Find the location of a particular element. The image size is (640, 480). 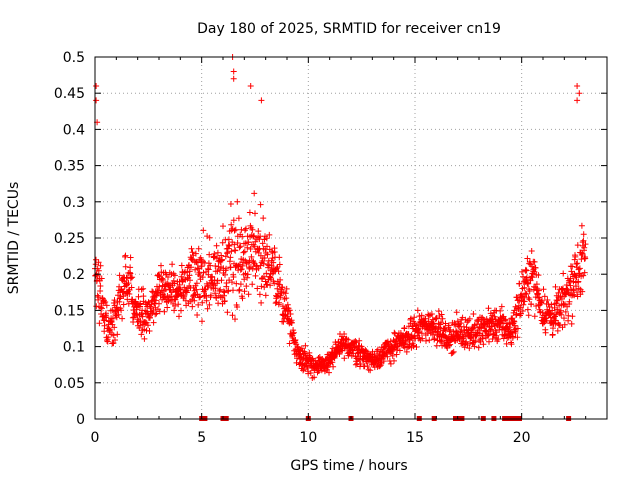

y-tick-label: 0.4 is located at coordinates (74, 130).